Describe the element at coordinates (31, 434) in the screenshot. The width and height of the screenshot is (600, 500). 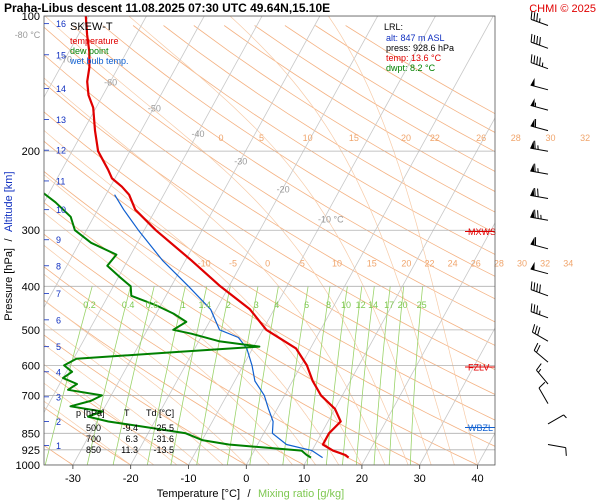
I see `pressure-tick-label: 850` at that location.